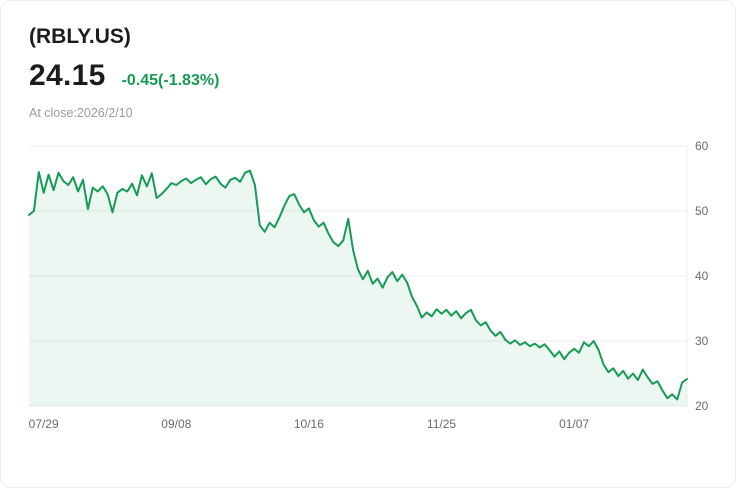  I want to click on y-axis-label: 40, so click(702, 276).